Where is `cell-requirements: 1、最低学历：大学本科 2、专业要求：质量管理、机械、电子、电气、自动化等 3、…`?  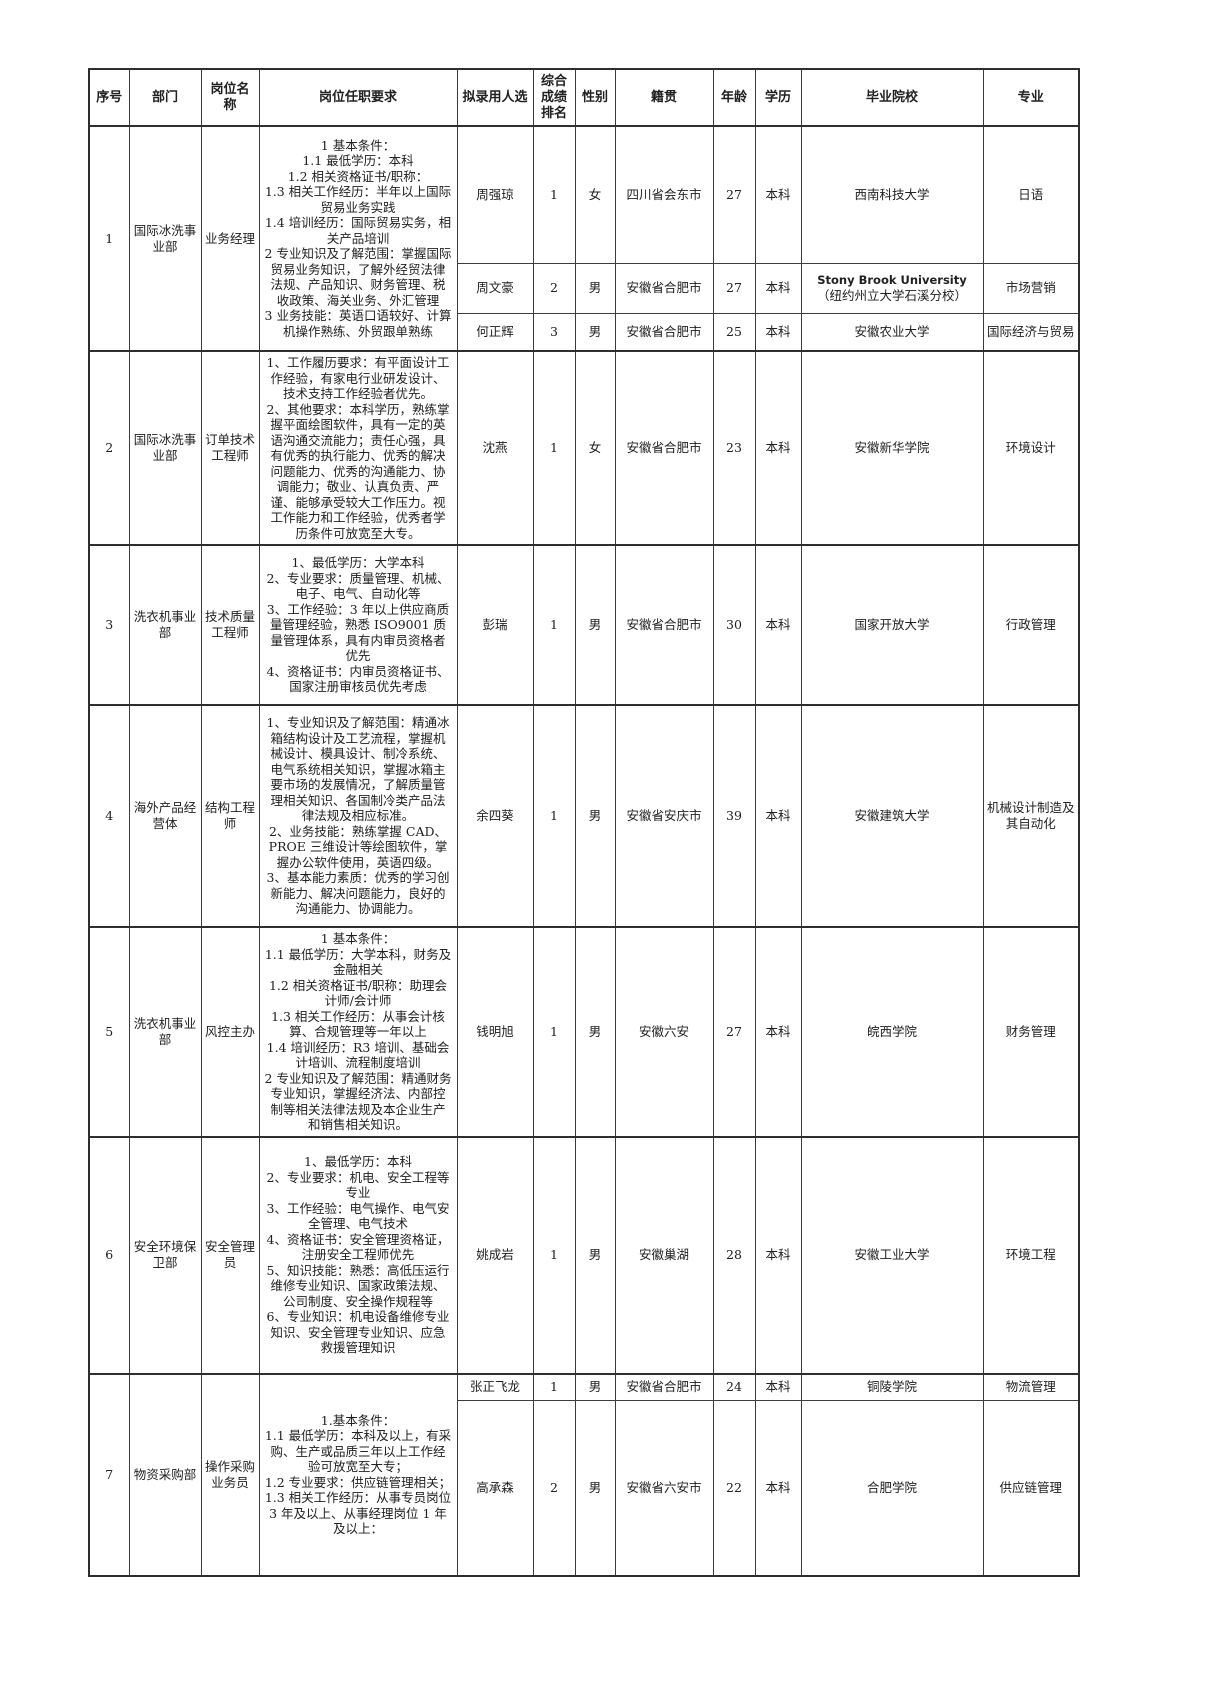 cell-requirements: 1、最低学历：大学本科 2、专业要求：质量管理、机械、电子、电气、自动化等 3、… is located at coordinates (358, 625).